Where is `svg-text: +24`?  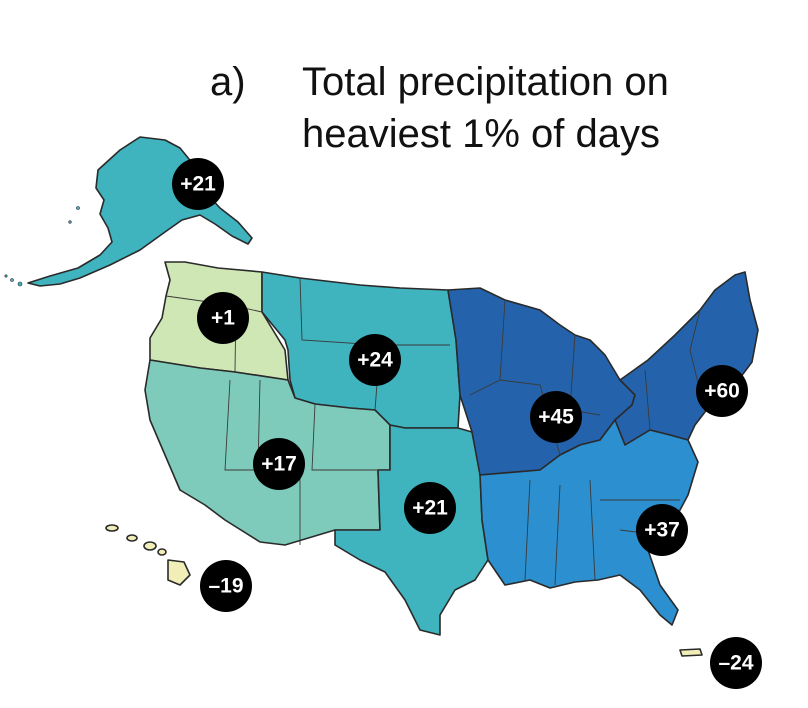
svg-text: +24 is located at coordinates (375, 360).